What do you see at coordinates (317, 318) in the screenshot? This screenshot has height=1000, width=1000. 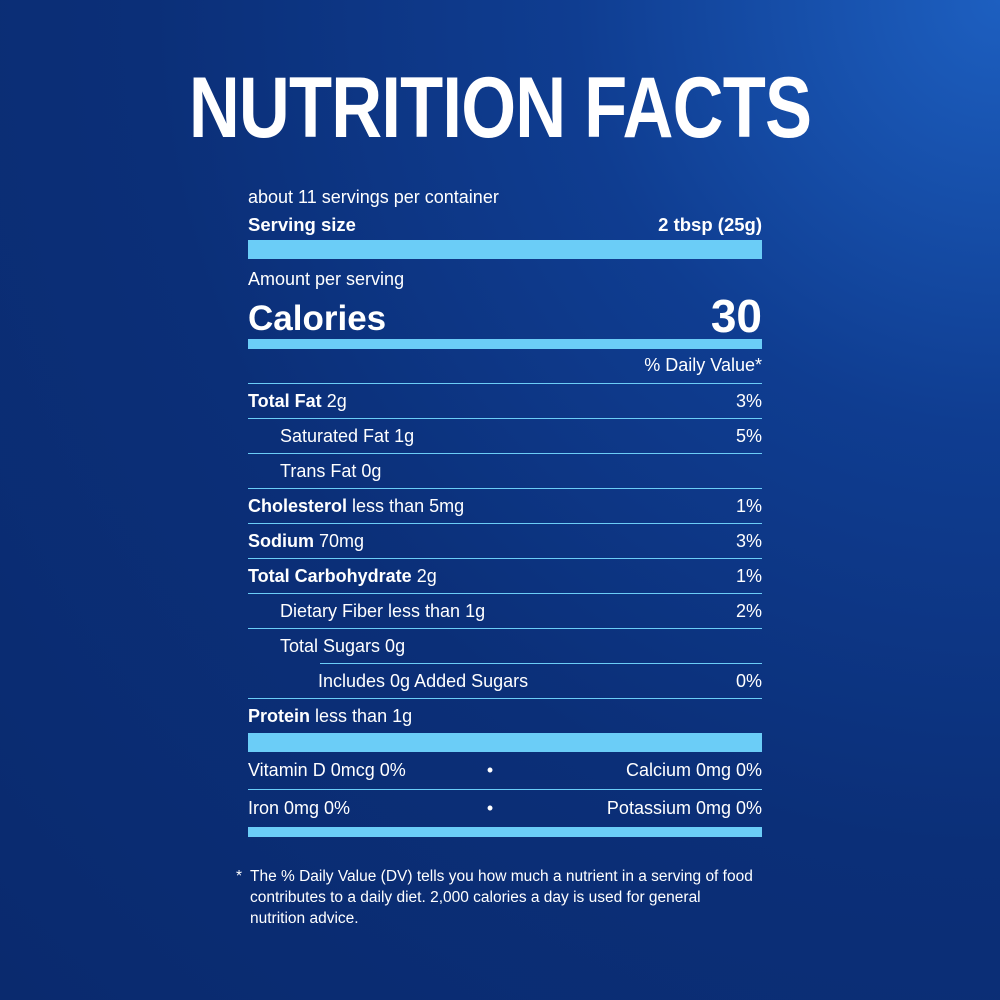 I see `calories-label: Calories` at bounding box center [317, 318].